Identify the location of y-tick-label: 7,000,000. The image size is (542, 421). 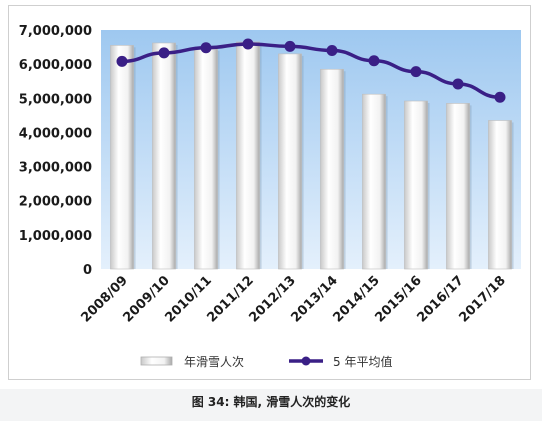
(55, 31).